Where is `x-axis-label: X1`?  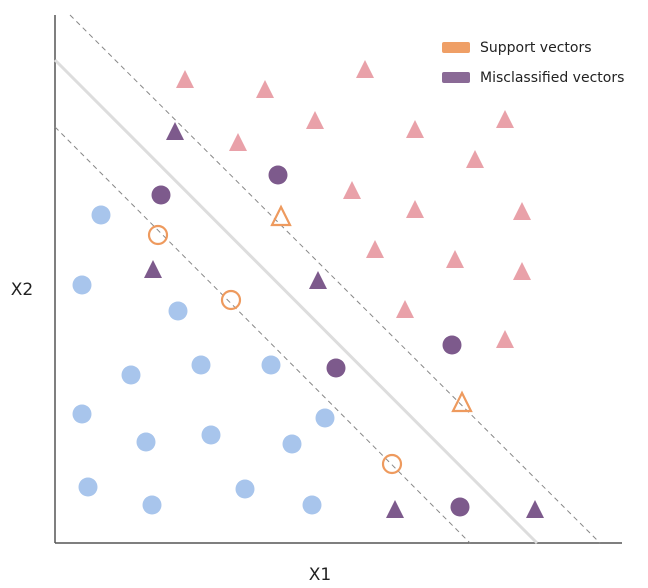
x-axis-label: X1 is located at coordinates (320, 575).